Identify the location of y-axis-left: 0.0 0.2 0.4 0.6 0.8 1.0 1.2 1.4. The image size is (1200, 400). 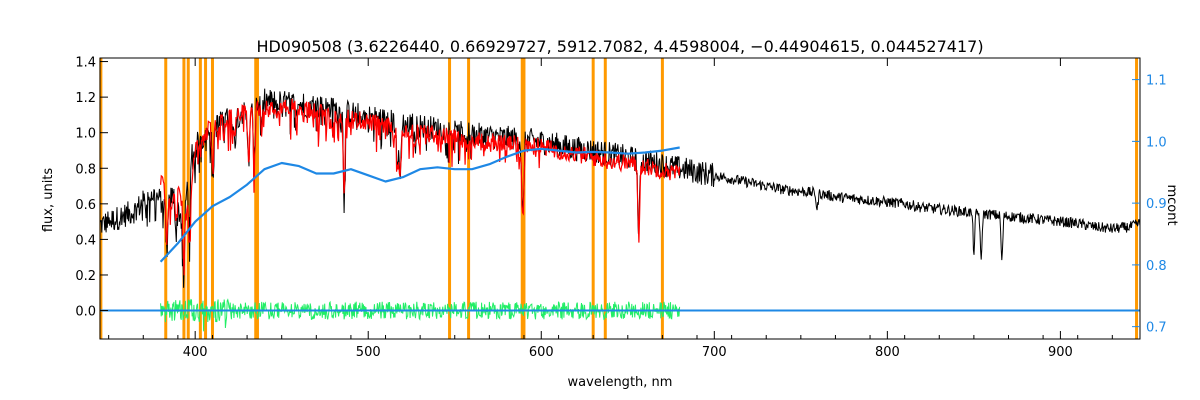
(91, 188).